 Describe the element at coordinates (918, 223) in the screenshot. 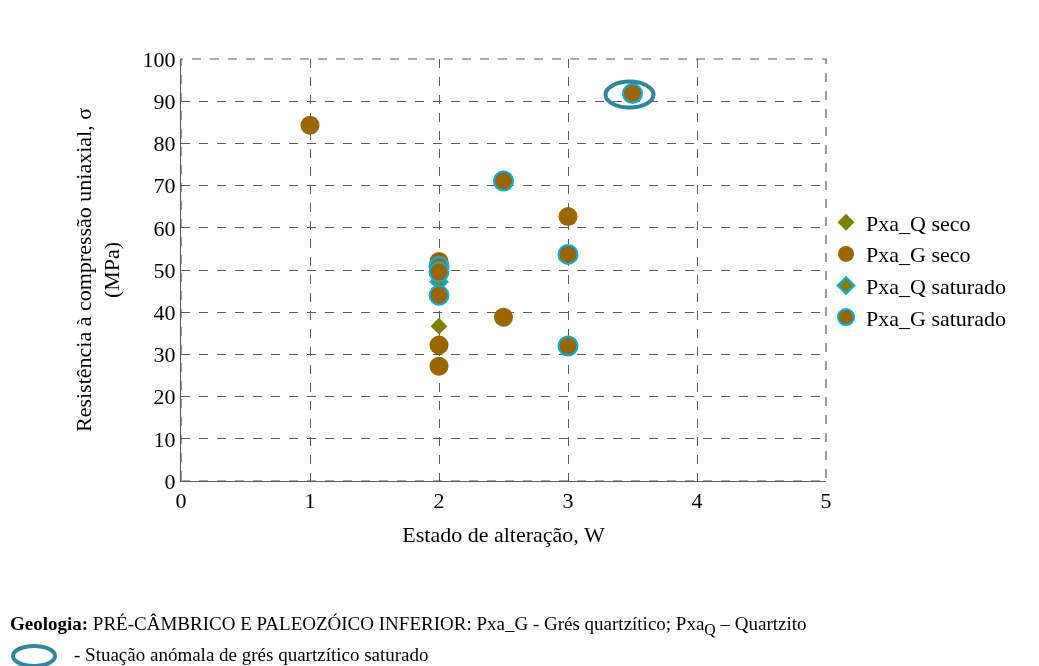

I see `legend-label: Pxa_Q seco` at that location.